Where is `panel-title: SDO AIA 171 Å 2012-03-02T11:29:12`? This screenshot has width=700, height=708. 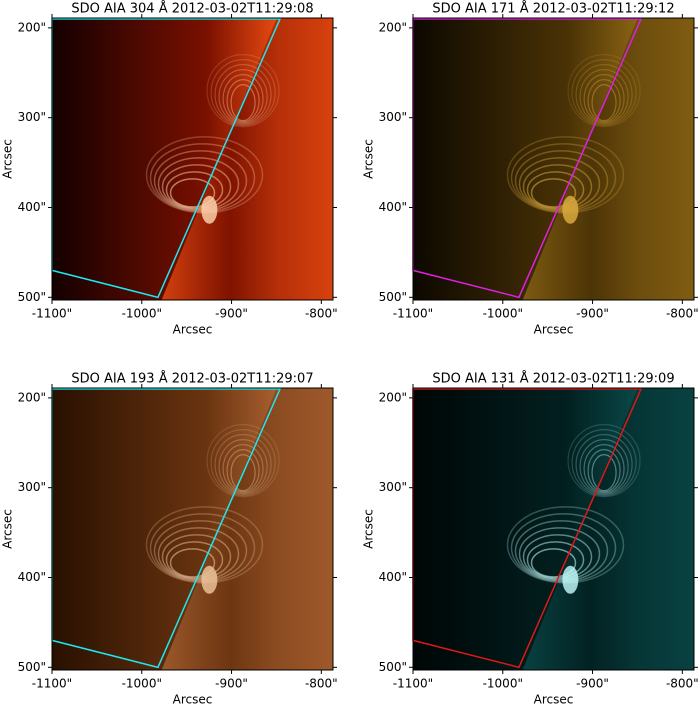 panel-title: SDO AIA 171 Å 2012-03-02T11:29:12 is located at coordinates (553, 9).